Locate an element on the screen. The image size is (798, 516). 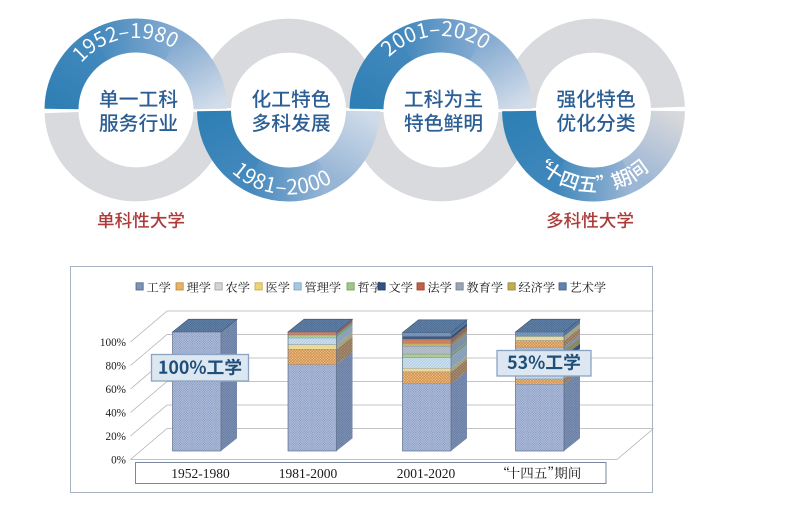
svg-text: 0% is located at coordinates (118, 461).